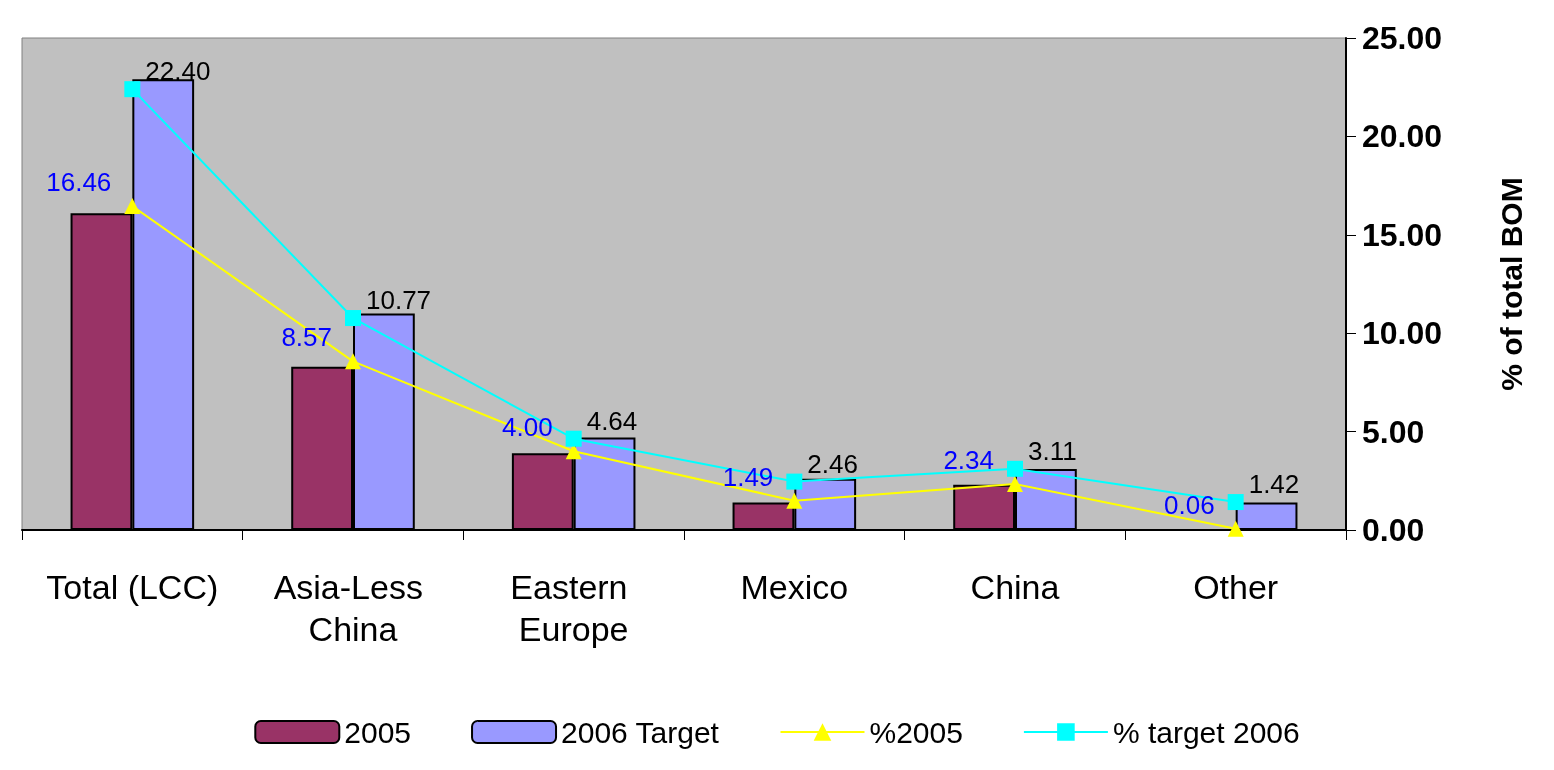 This screenshot has height=770, width=1554. What do you see at coordinates (79, 182) in the screenshot?
I see `data-label: 16.46` at bounding box center [79, 182].